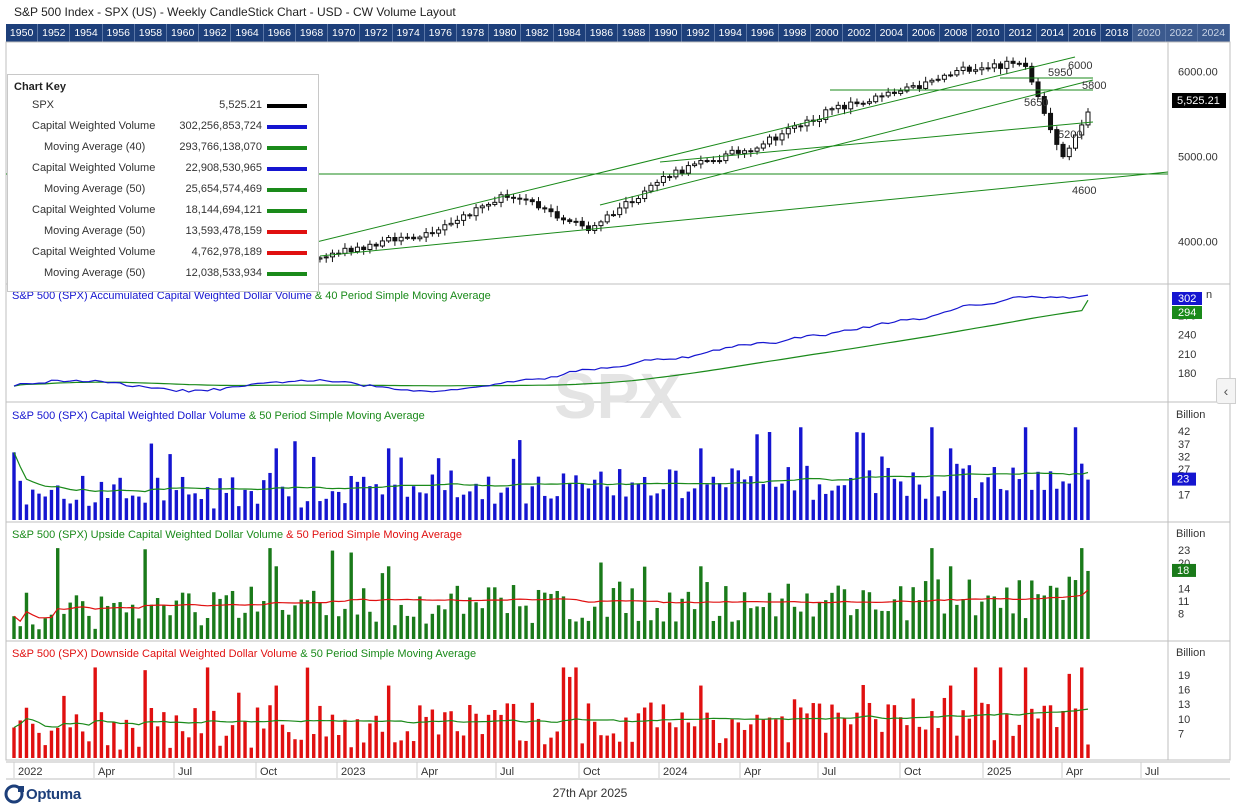 This screenshot has height=810, width=1236. I want to click on year-cell-2020: 2020, so click(1149, 33).